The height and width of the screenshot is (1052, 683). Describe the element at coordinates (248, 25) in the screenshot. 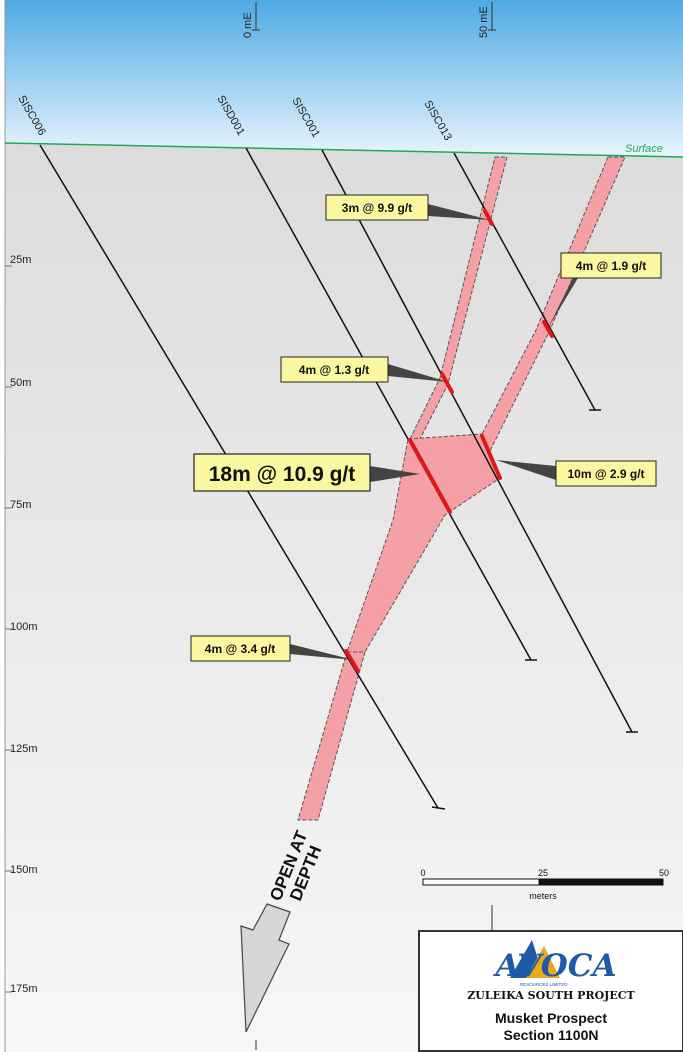

I see `easting-label-0: 0 mE` at that location.